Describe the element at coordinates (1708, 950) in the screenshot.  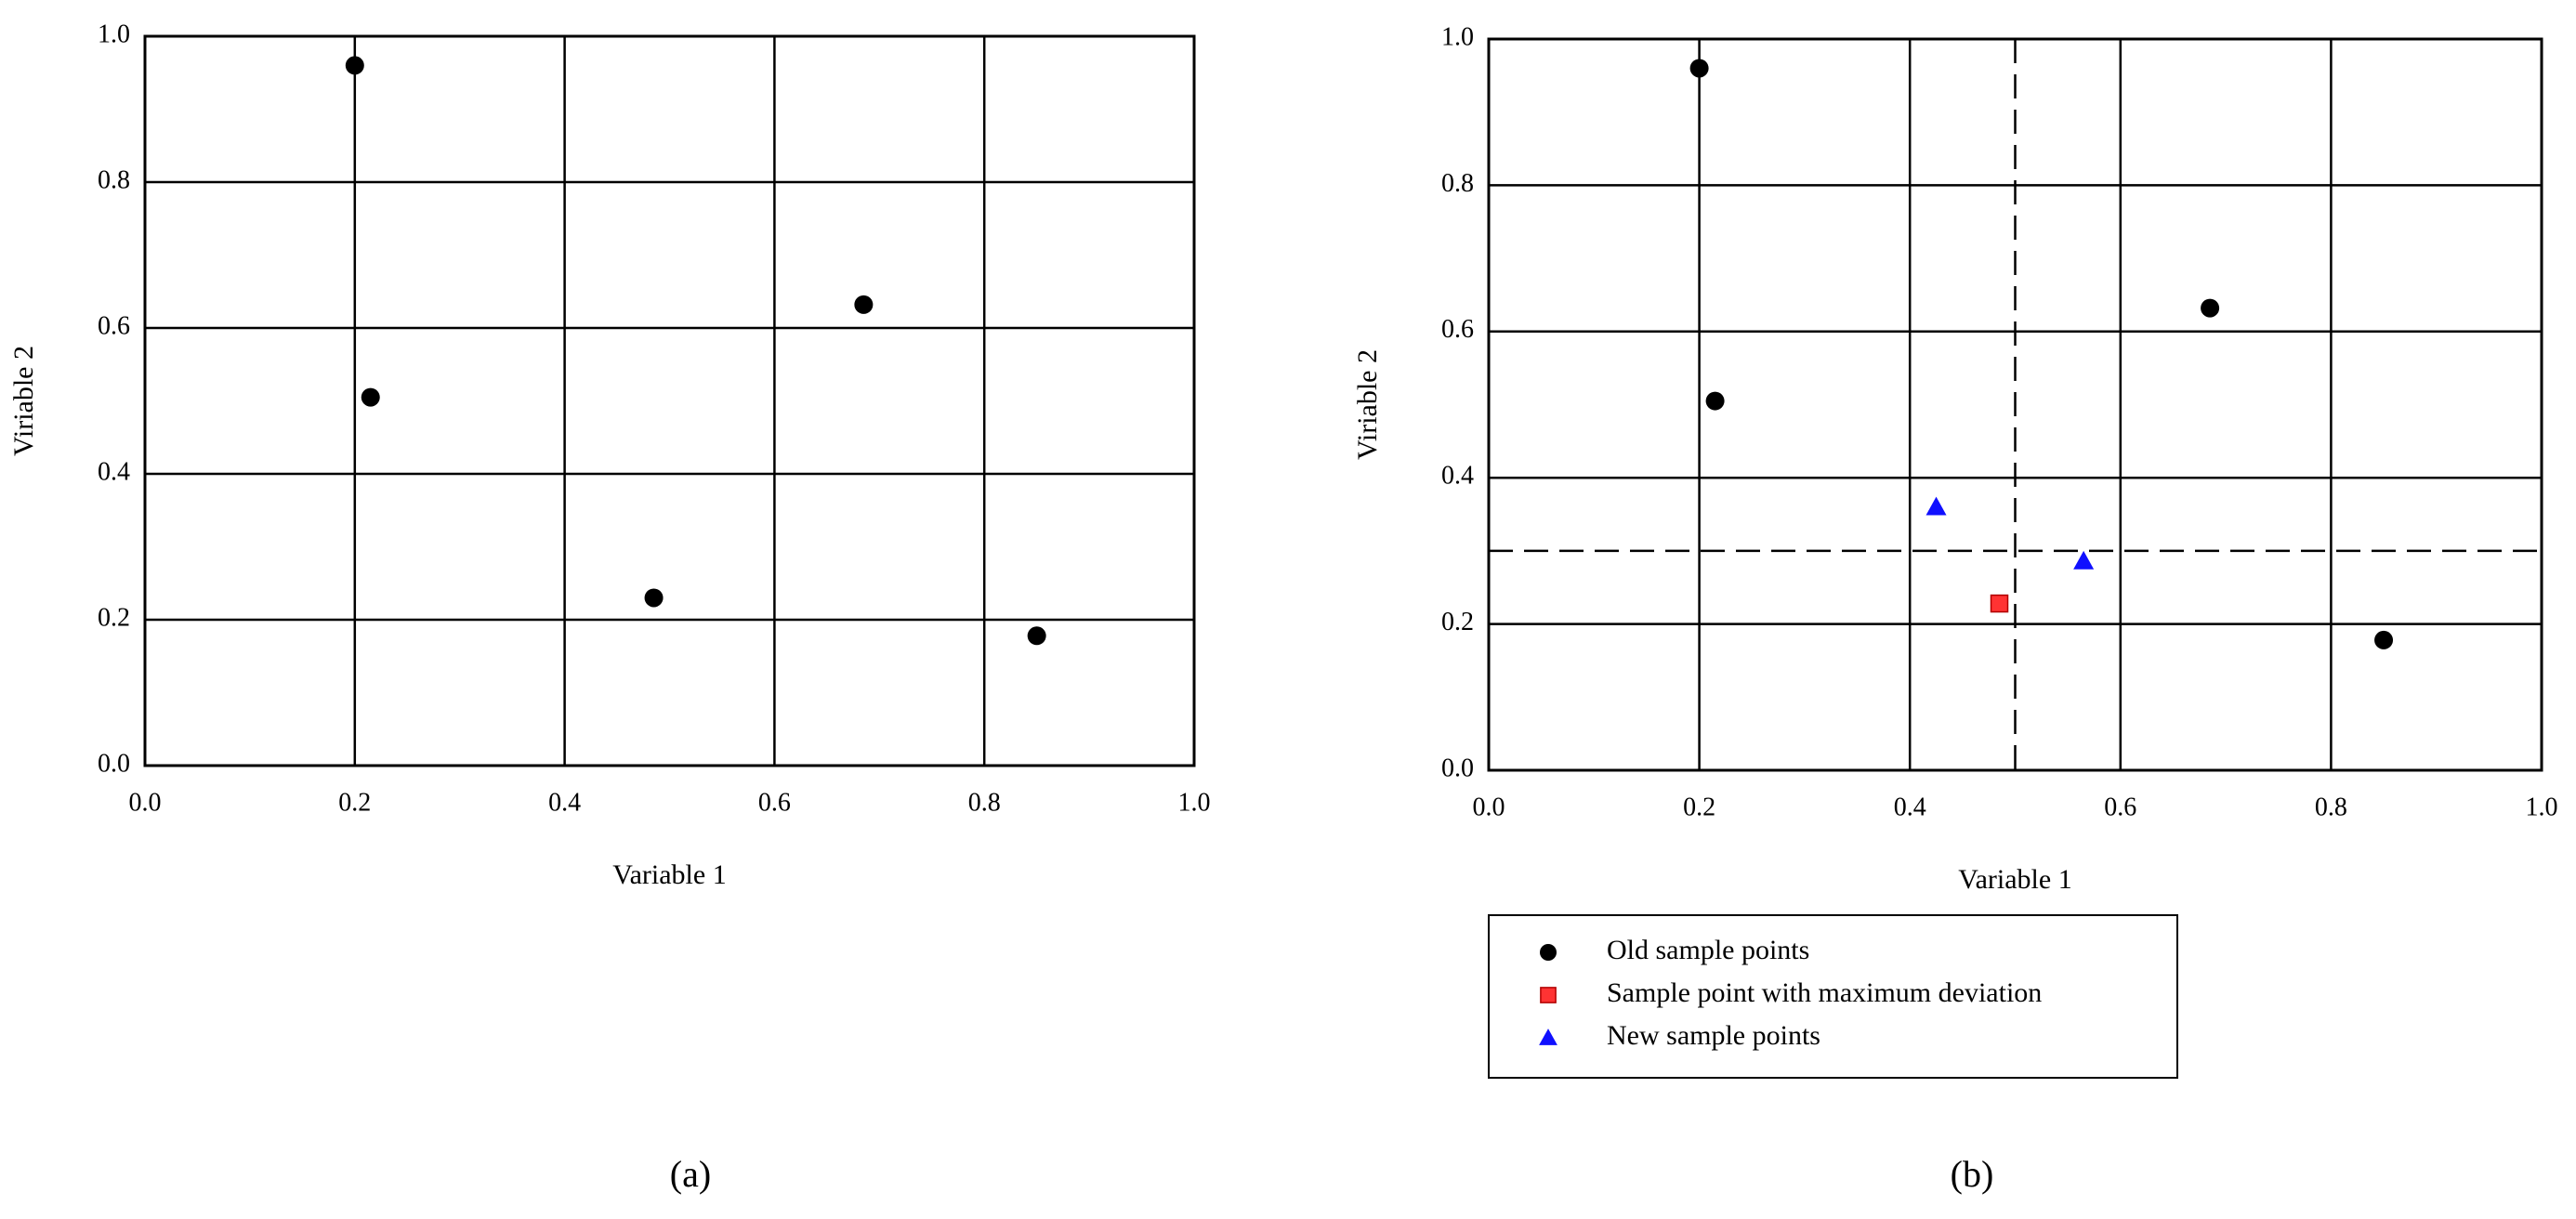
I see `legend-label: Old sample points` at that location.